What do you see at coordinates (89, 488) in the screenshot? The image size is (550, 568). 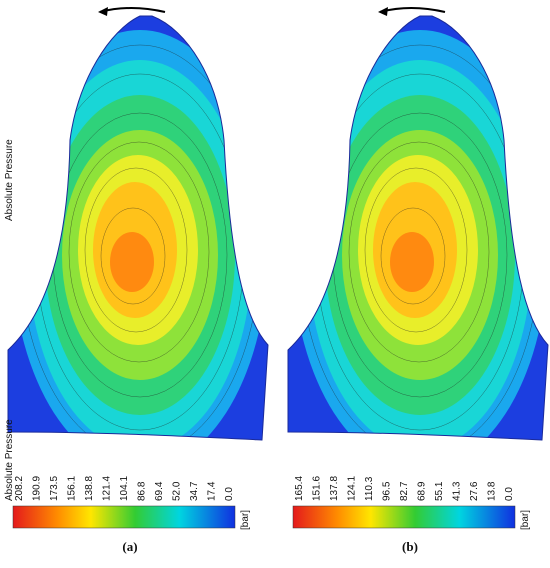 I see `colorbar-tick-label: 138.8` at bounding box center [89, 488].